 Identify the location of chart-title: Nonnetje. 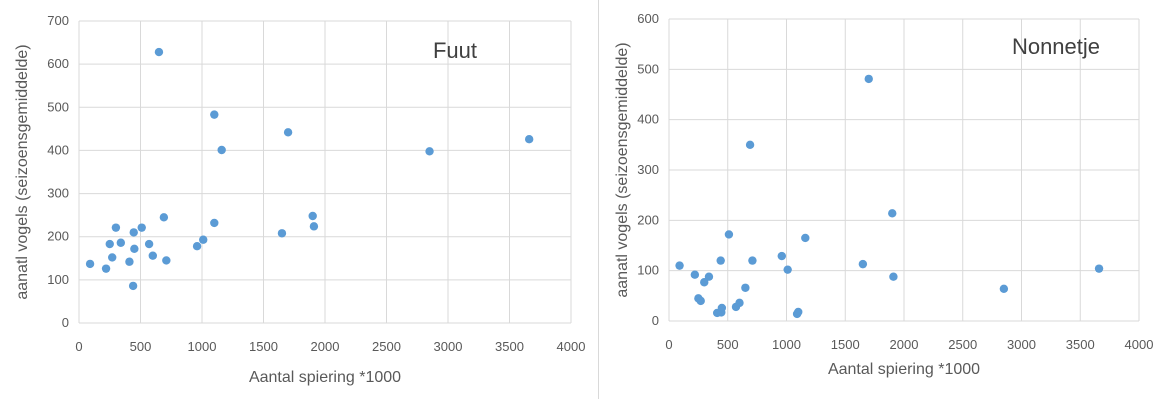
(1056, 46).